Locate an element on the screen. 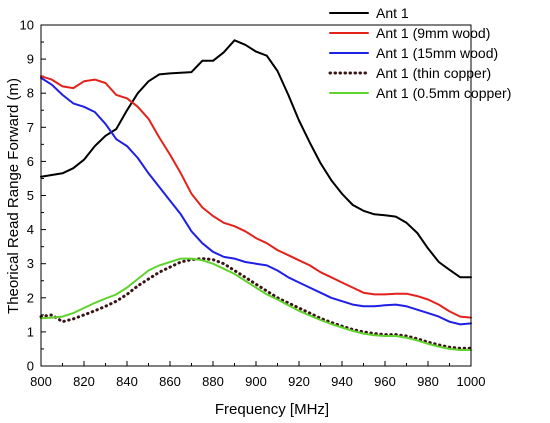 This screenshot has width=550, height=423. x-tick-label: 960 is located at coordinates (385, 381).